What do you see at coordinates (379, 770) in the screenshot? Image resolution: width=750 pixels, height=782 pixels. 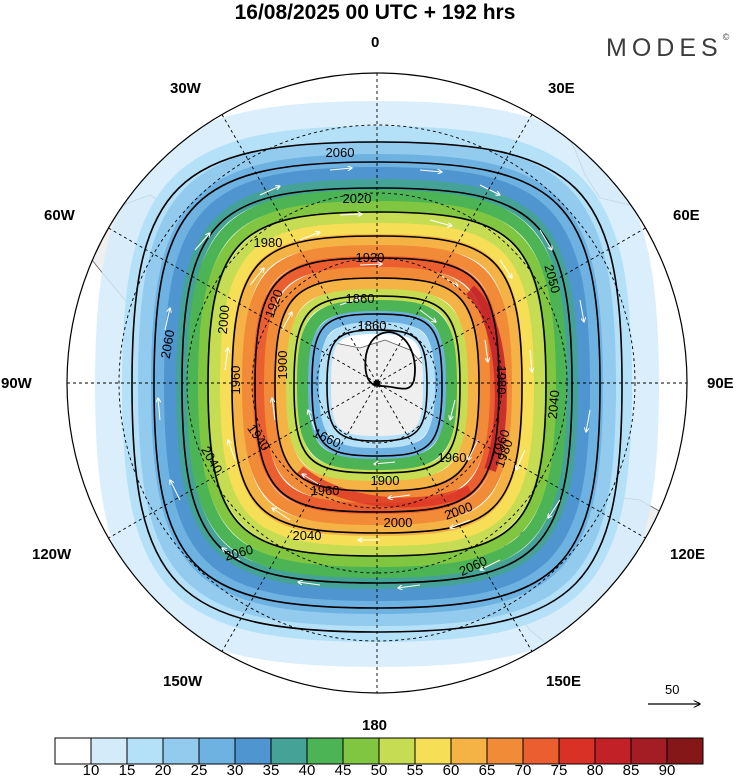 I see `colorbar-tick-label: 50` at bounding box center [379, 770].